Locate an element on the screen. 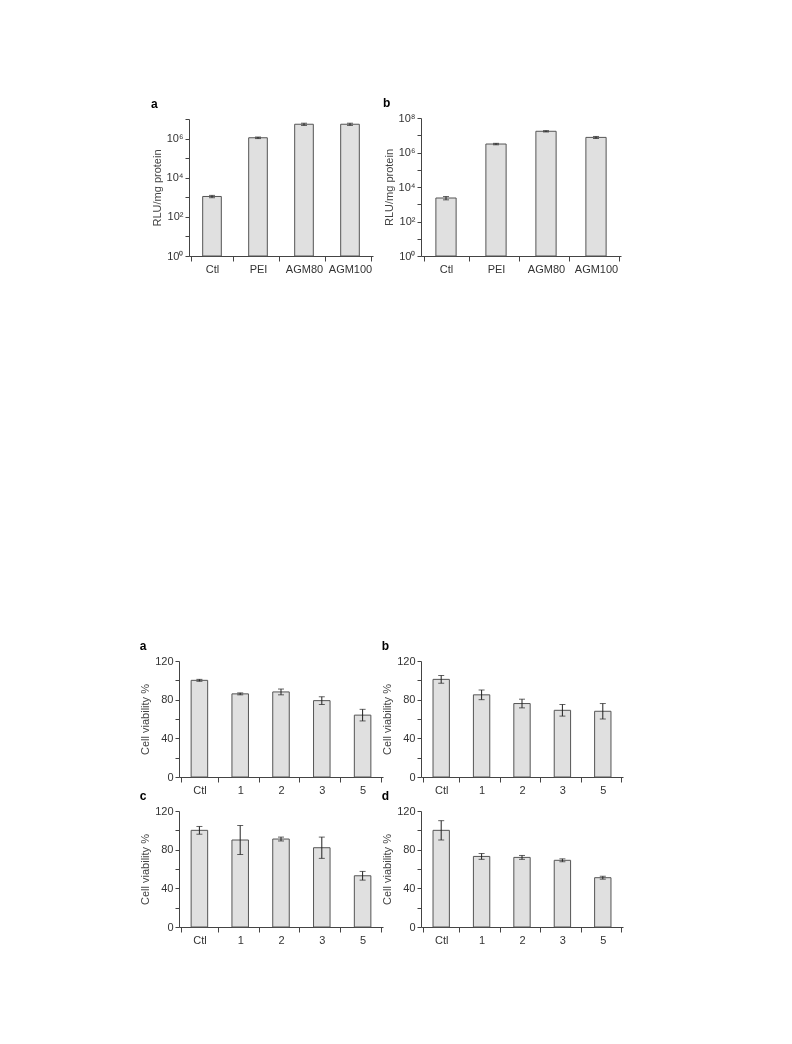 This screenshot has height=1044, width=792. y-tick-label: 10⁸ is located at coordinates (407, 117).